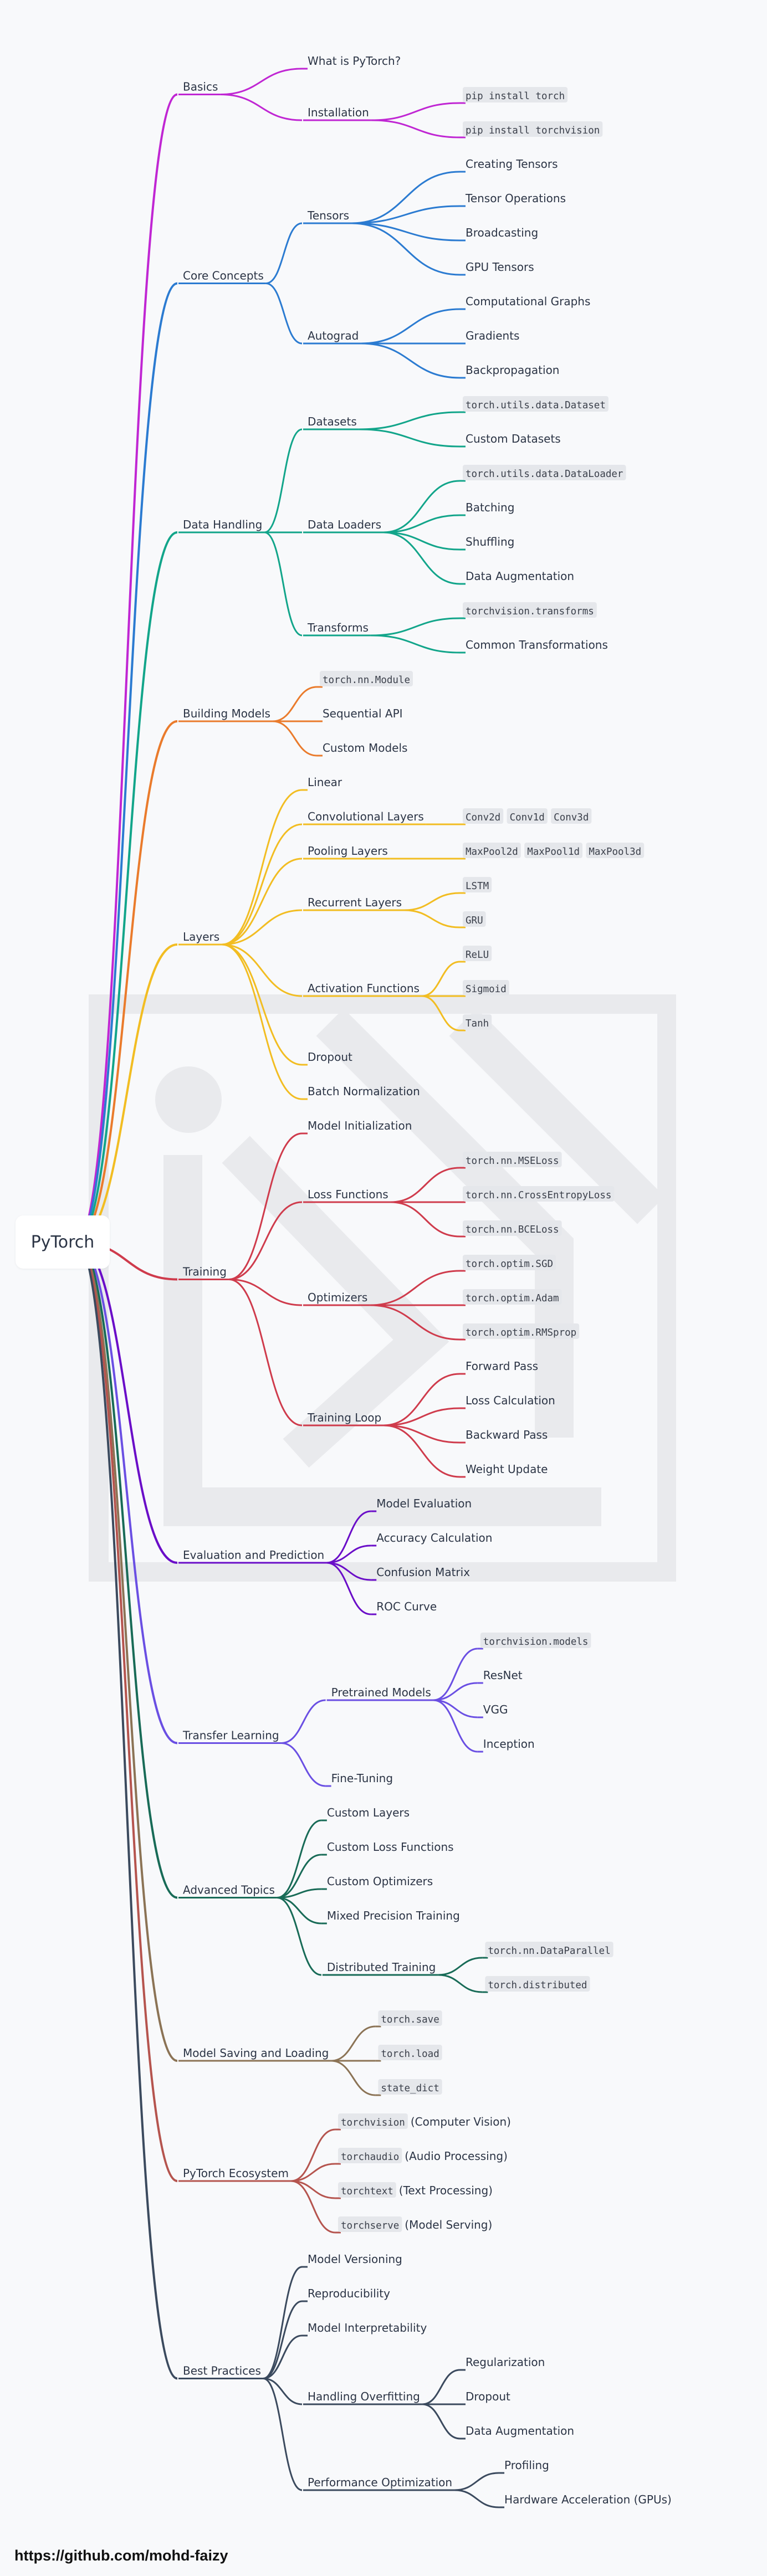  What do you see at coordinates (500, 267) in the screenshot?
I see `node-gpu-tensors: GPU Tensors` at bounding box center [500, 267].